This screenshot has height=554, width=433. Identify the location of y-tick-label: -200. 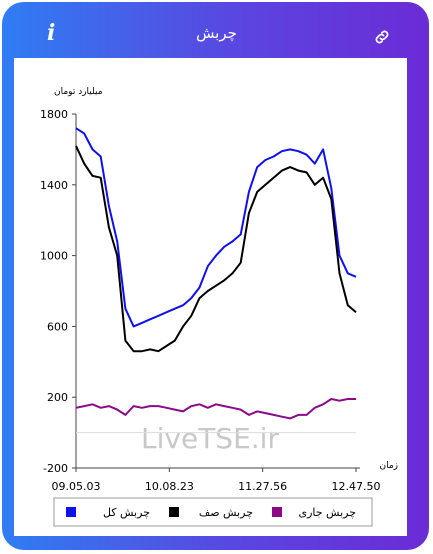
(55, 468).